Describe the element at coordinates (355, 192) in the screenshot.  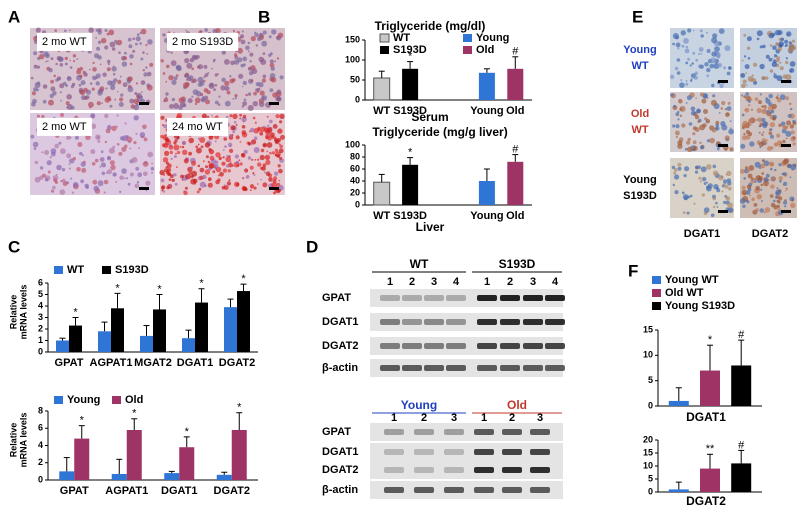
I see `y-tick-label: 20` at that location.